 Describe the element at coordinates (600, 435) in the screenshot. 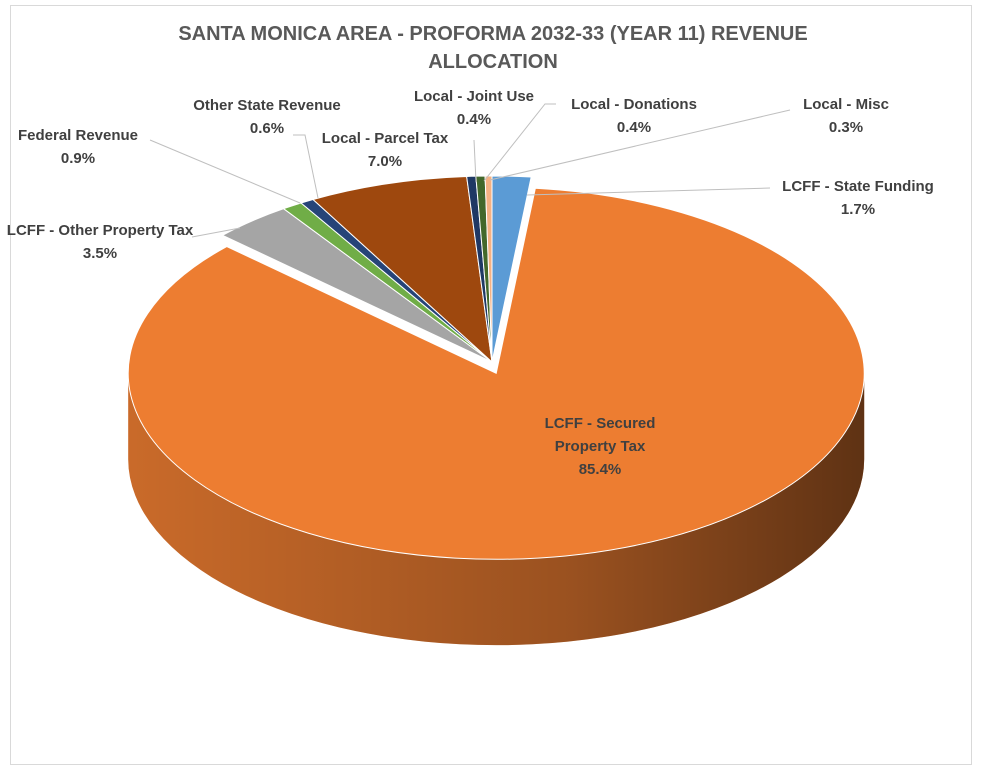

I see `label-name: LCFF - Secured Property Tax` at that location.